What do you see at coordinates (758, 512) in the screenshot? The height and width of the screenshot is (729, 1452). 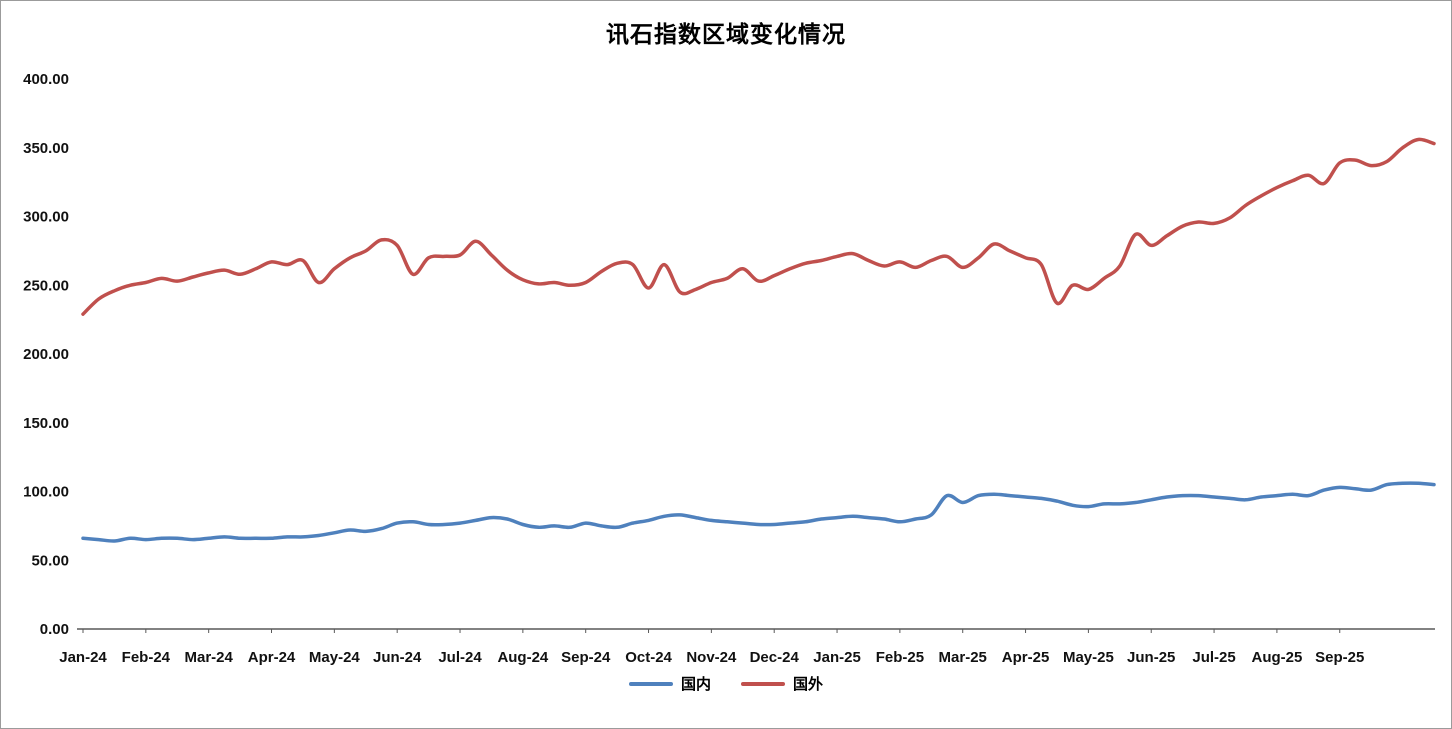 I see `domestic-series-line` at bounding box center [758, 512].